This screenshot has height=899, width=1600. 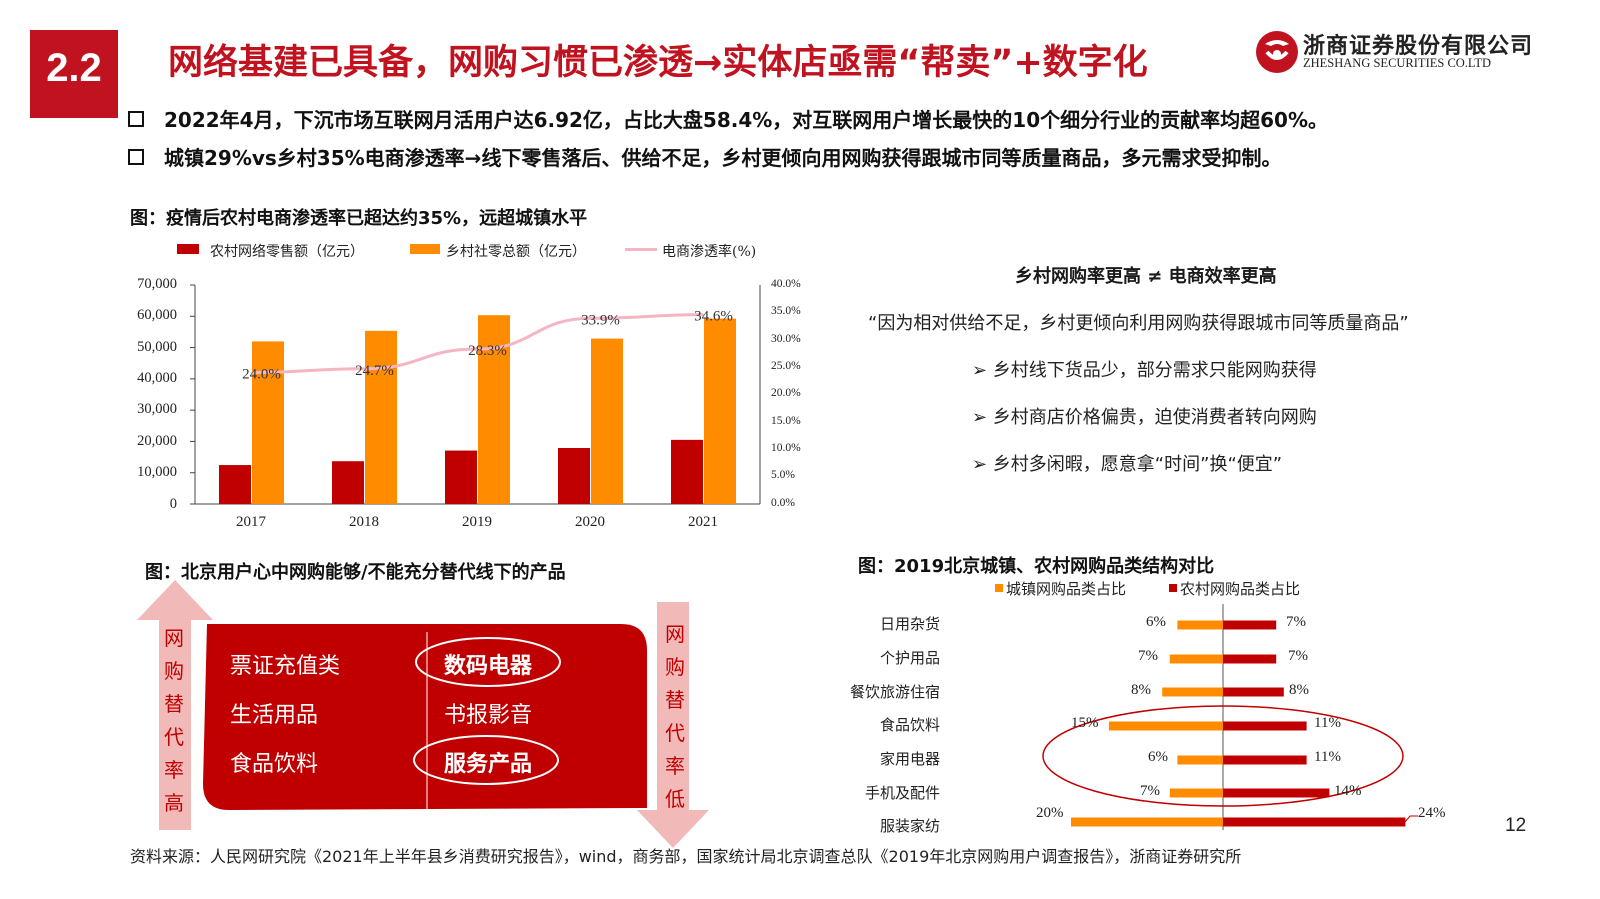 What do you see at coordinates (1085, 723) in the screenshot?
I see `urban-pct-label: 15%` at bounding box center [1085, 723].